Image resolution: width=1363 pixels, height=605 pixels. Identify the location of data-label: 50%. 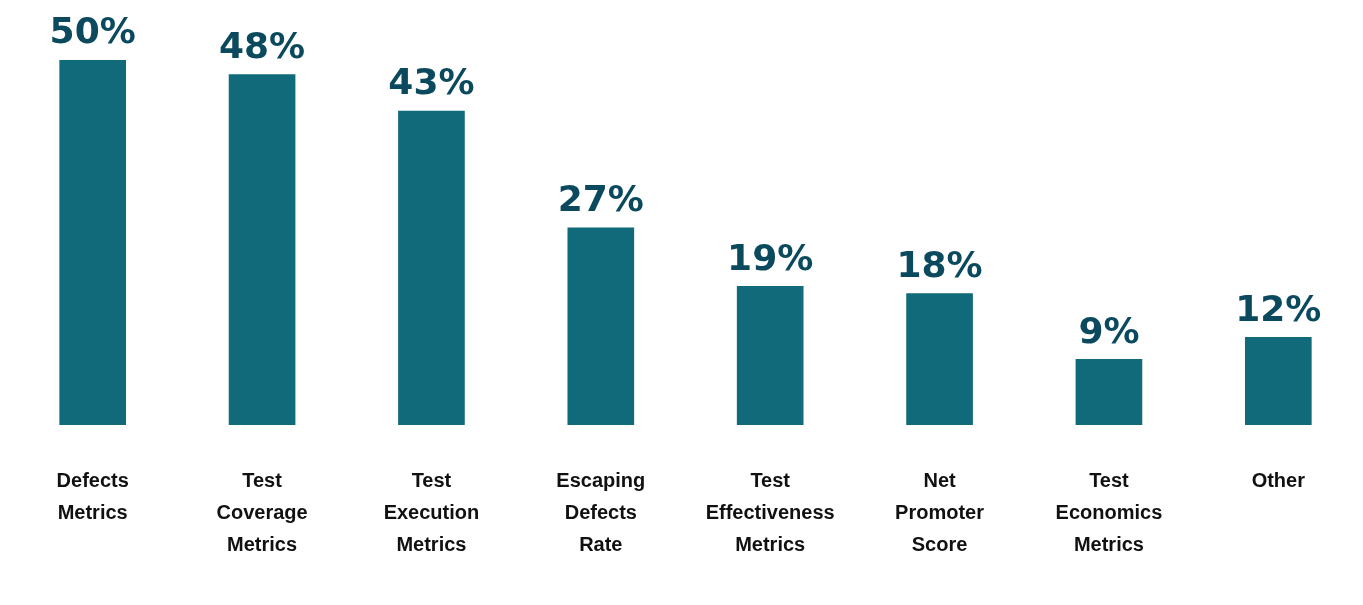
(92, 31).